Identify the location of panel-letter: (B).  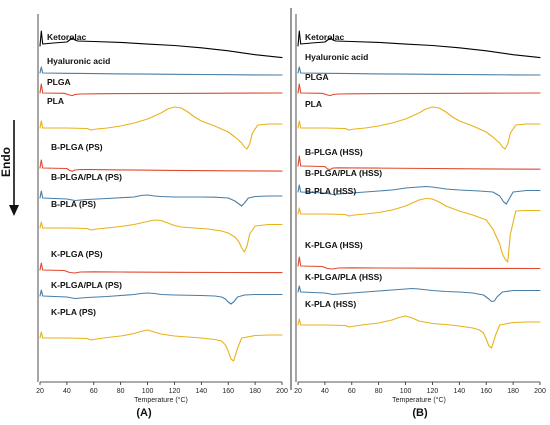
(420, 413).